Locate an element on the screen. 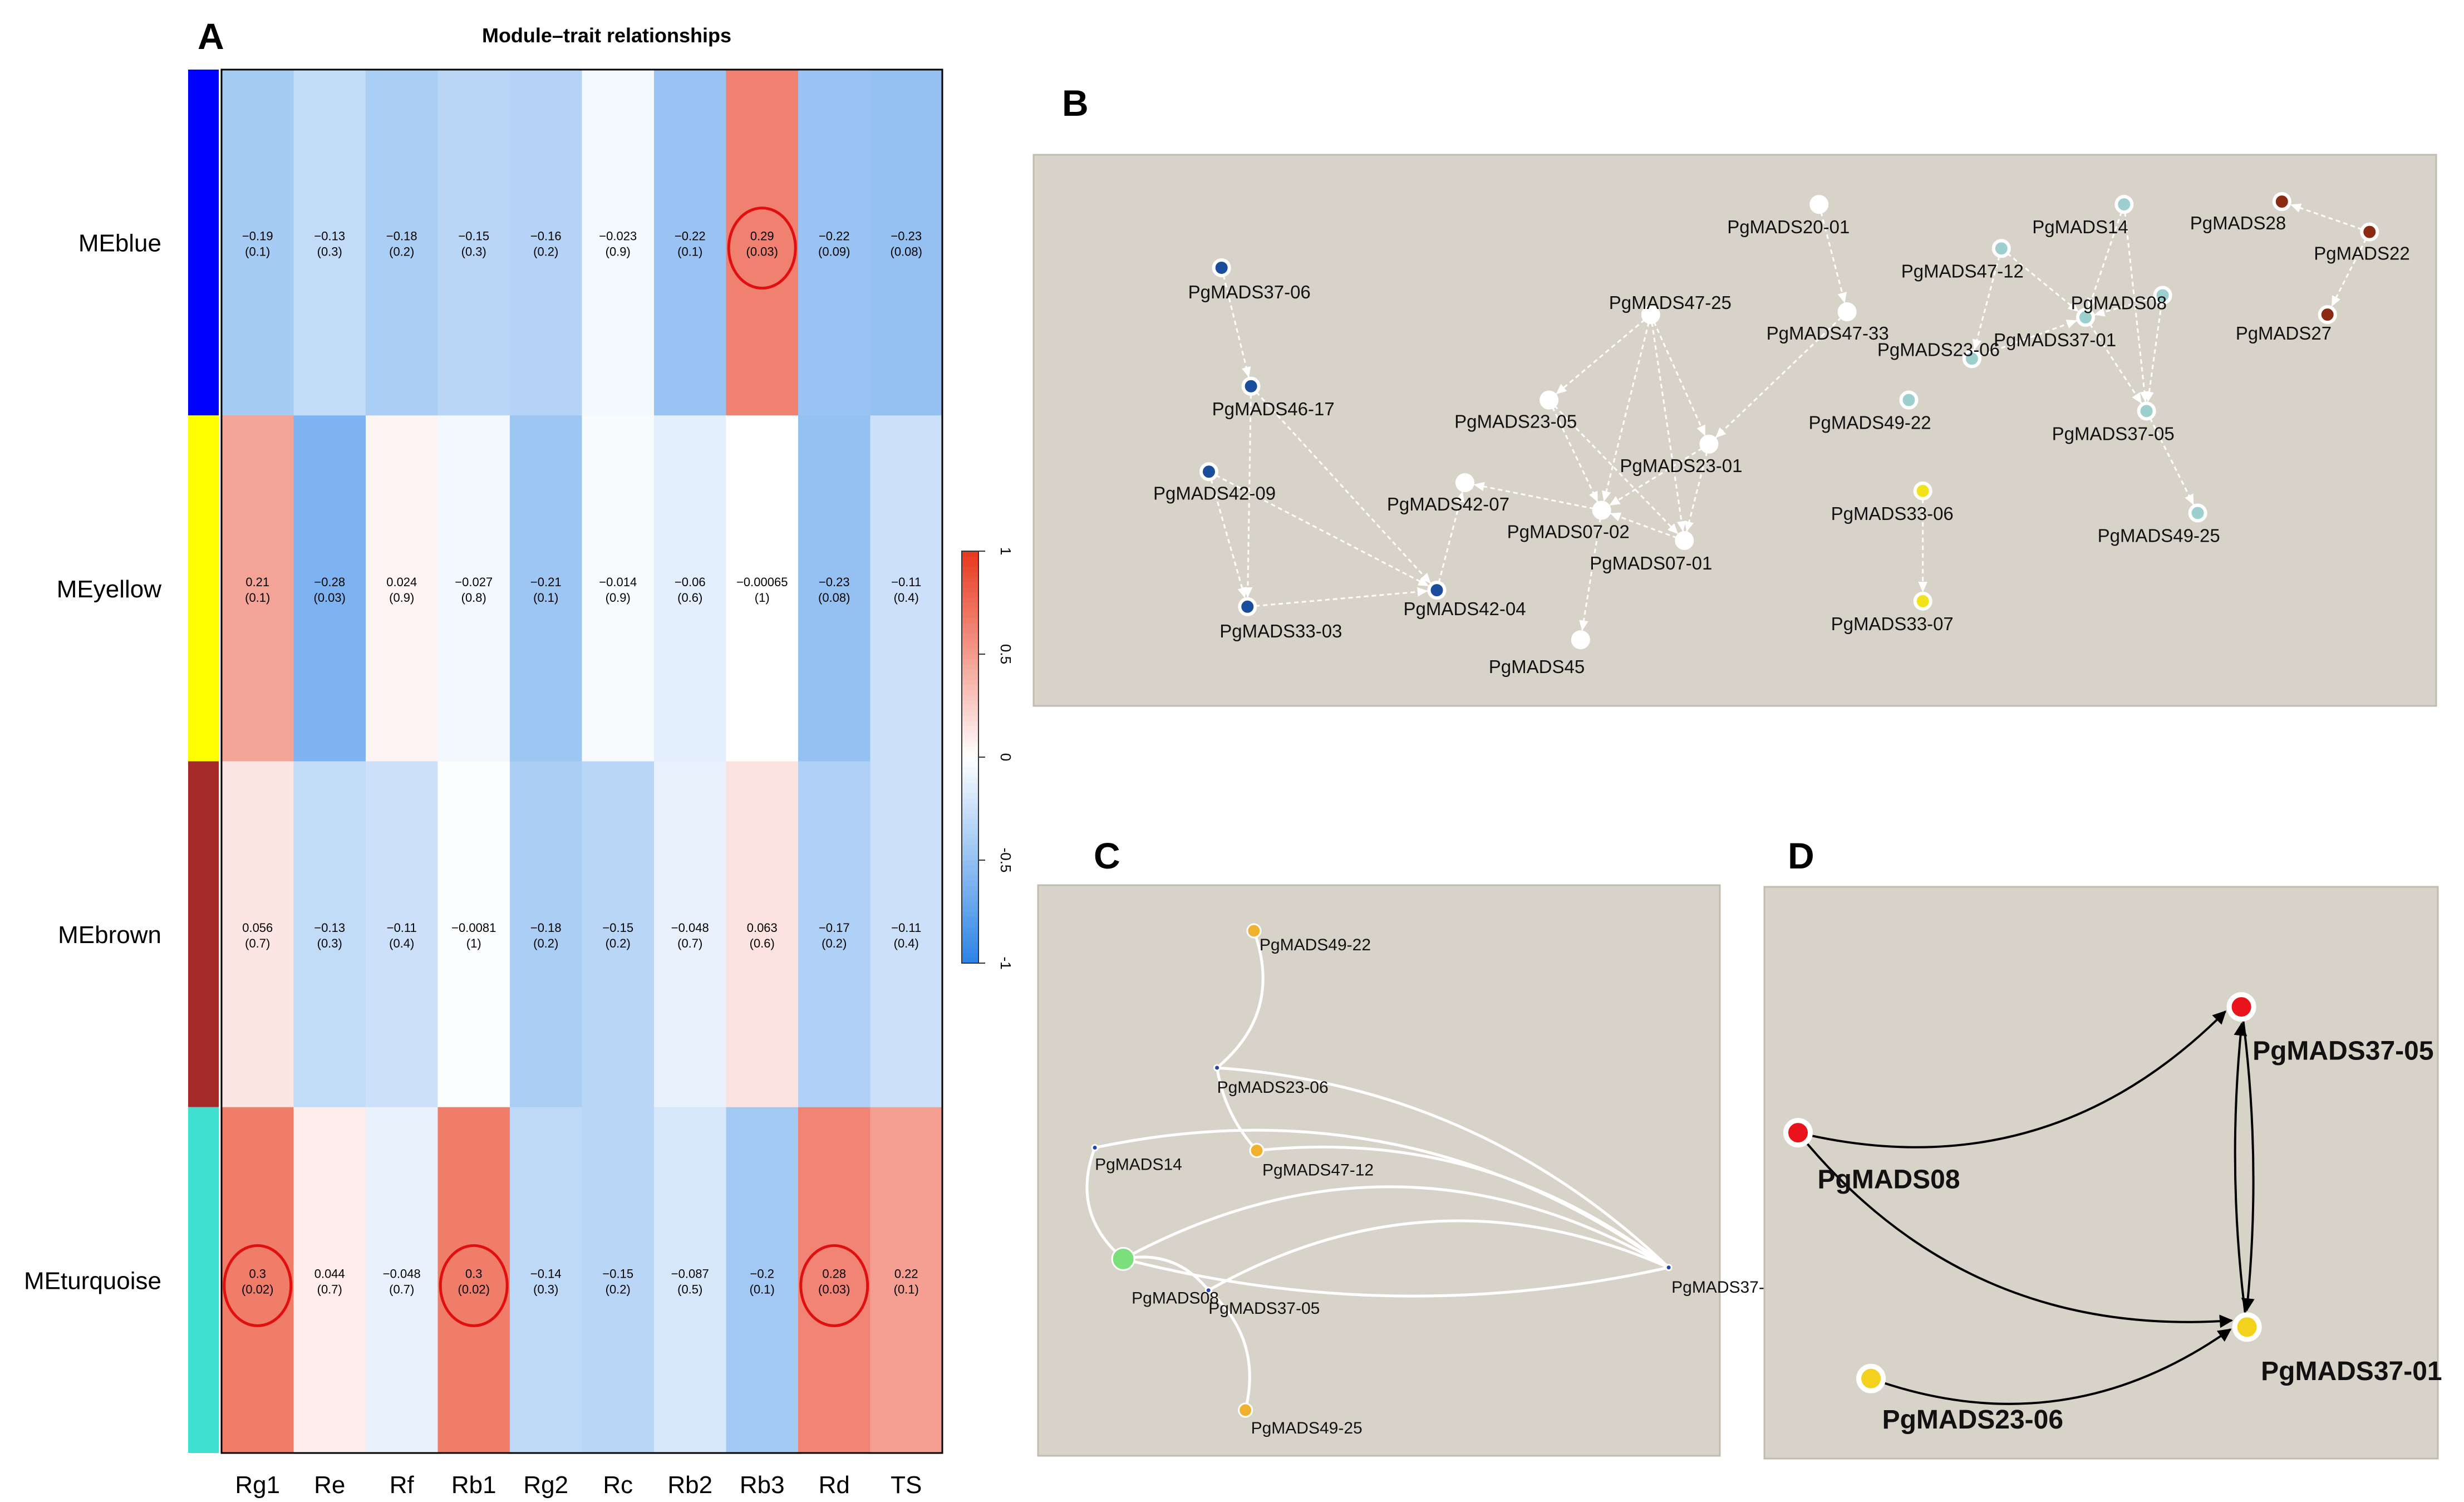  node-pgmads27 is located at coordinates (2327, 315).